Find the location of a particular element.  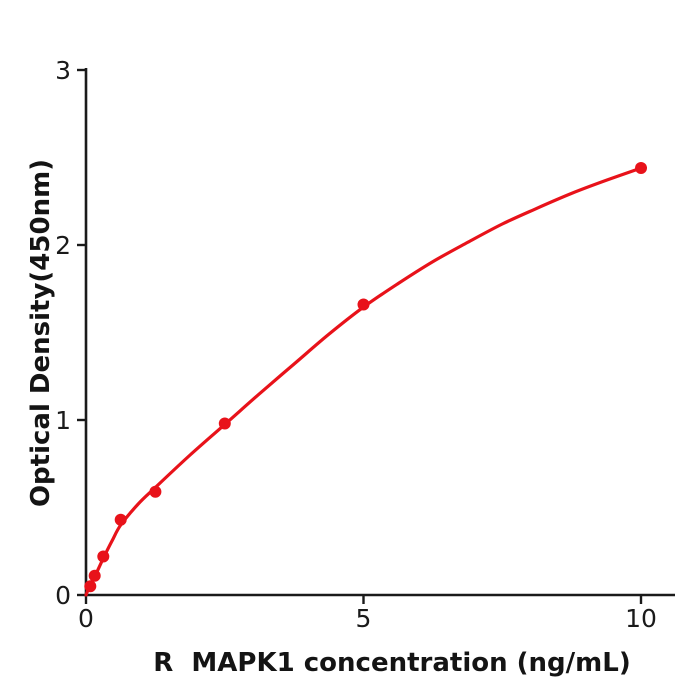

x-axis-label: R MAPK1 concentration (ng/mL) is located at coordinates (392, 663).